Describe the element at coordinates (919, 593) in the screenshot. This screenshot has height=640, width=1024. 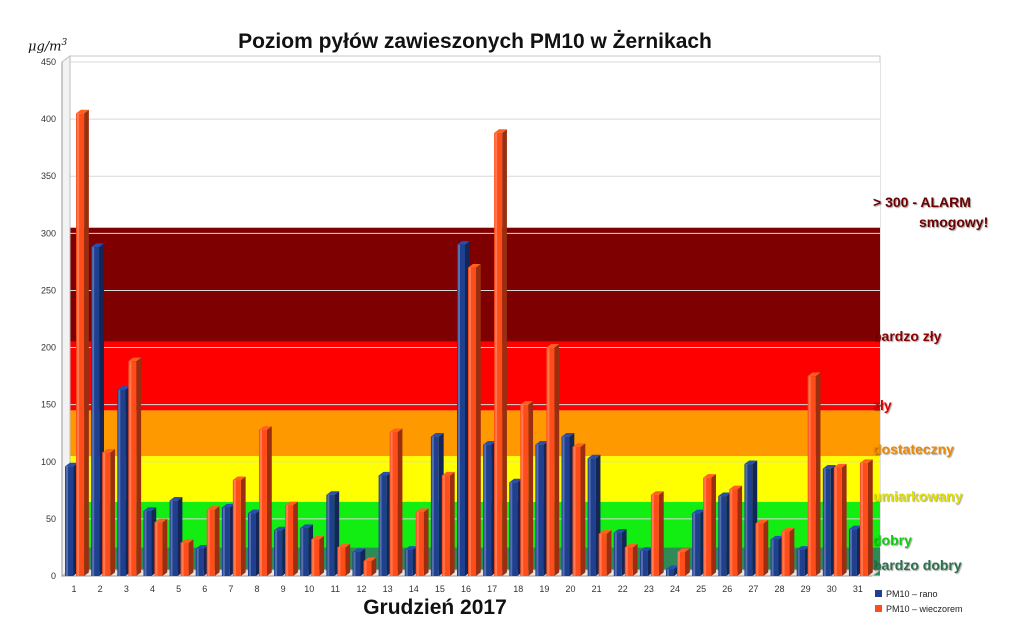
I see `legend-item-rano: PM10 – rano` at that location.